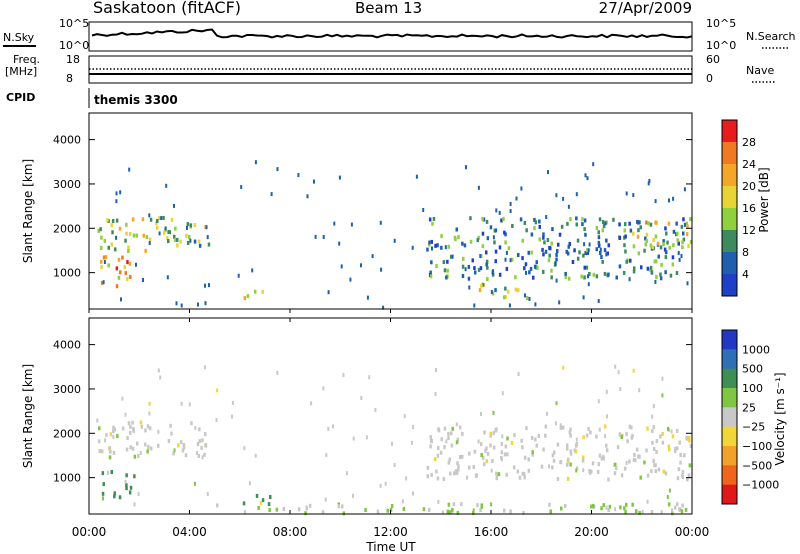 The height and width of the screenshot is (554, 800). I want to click on power-colorbar-swatch, so click(729, 175).